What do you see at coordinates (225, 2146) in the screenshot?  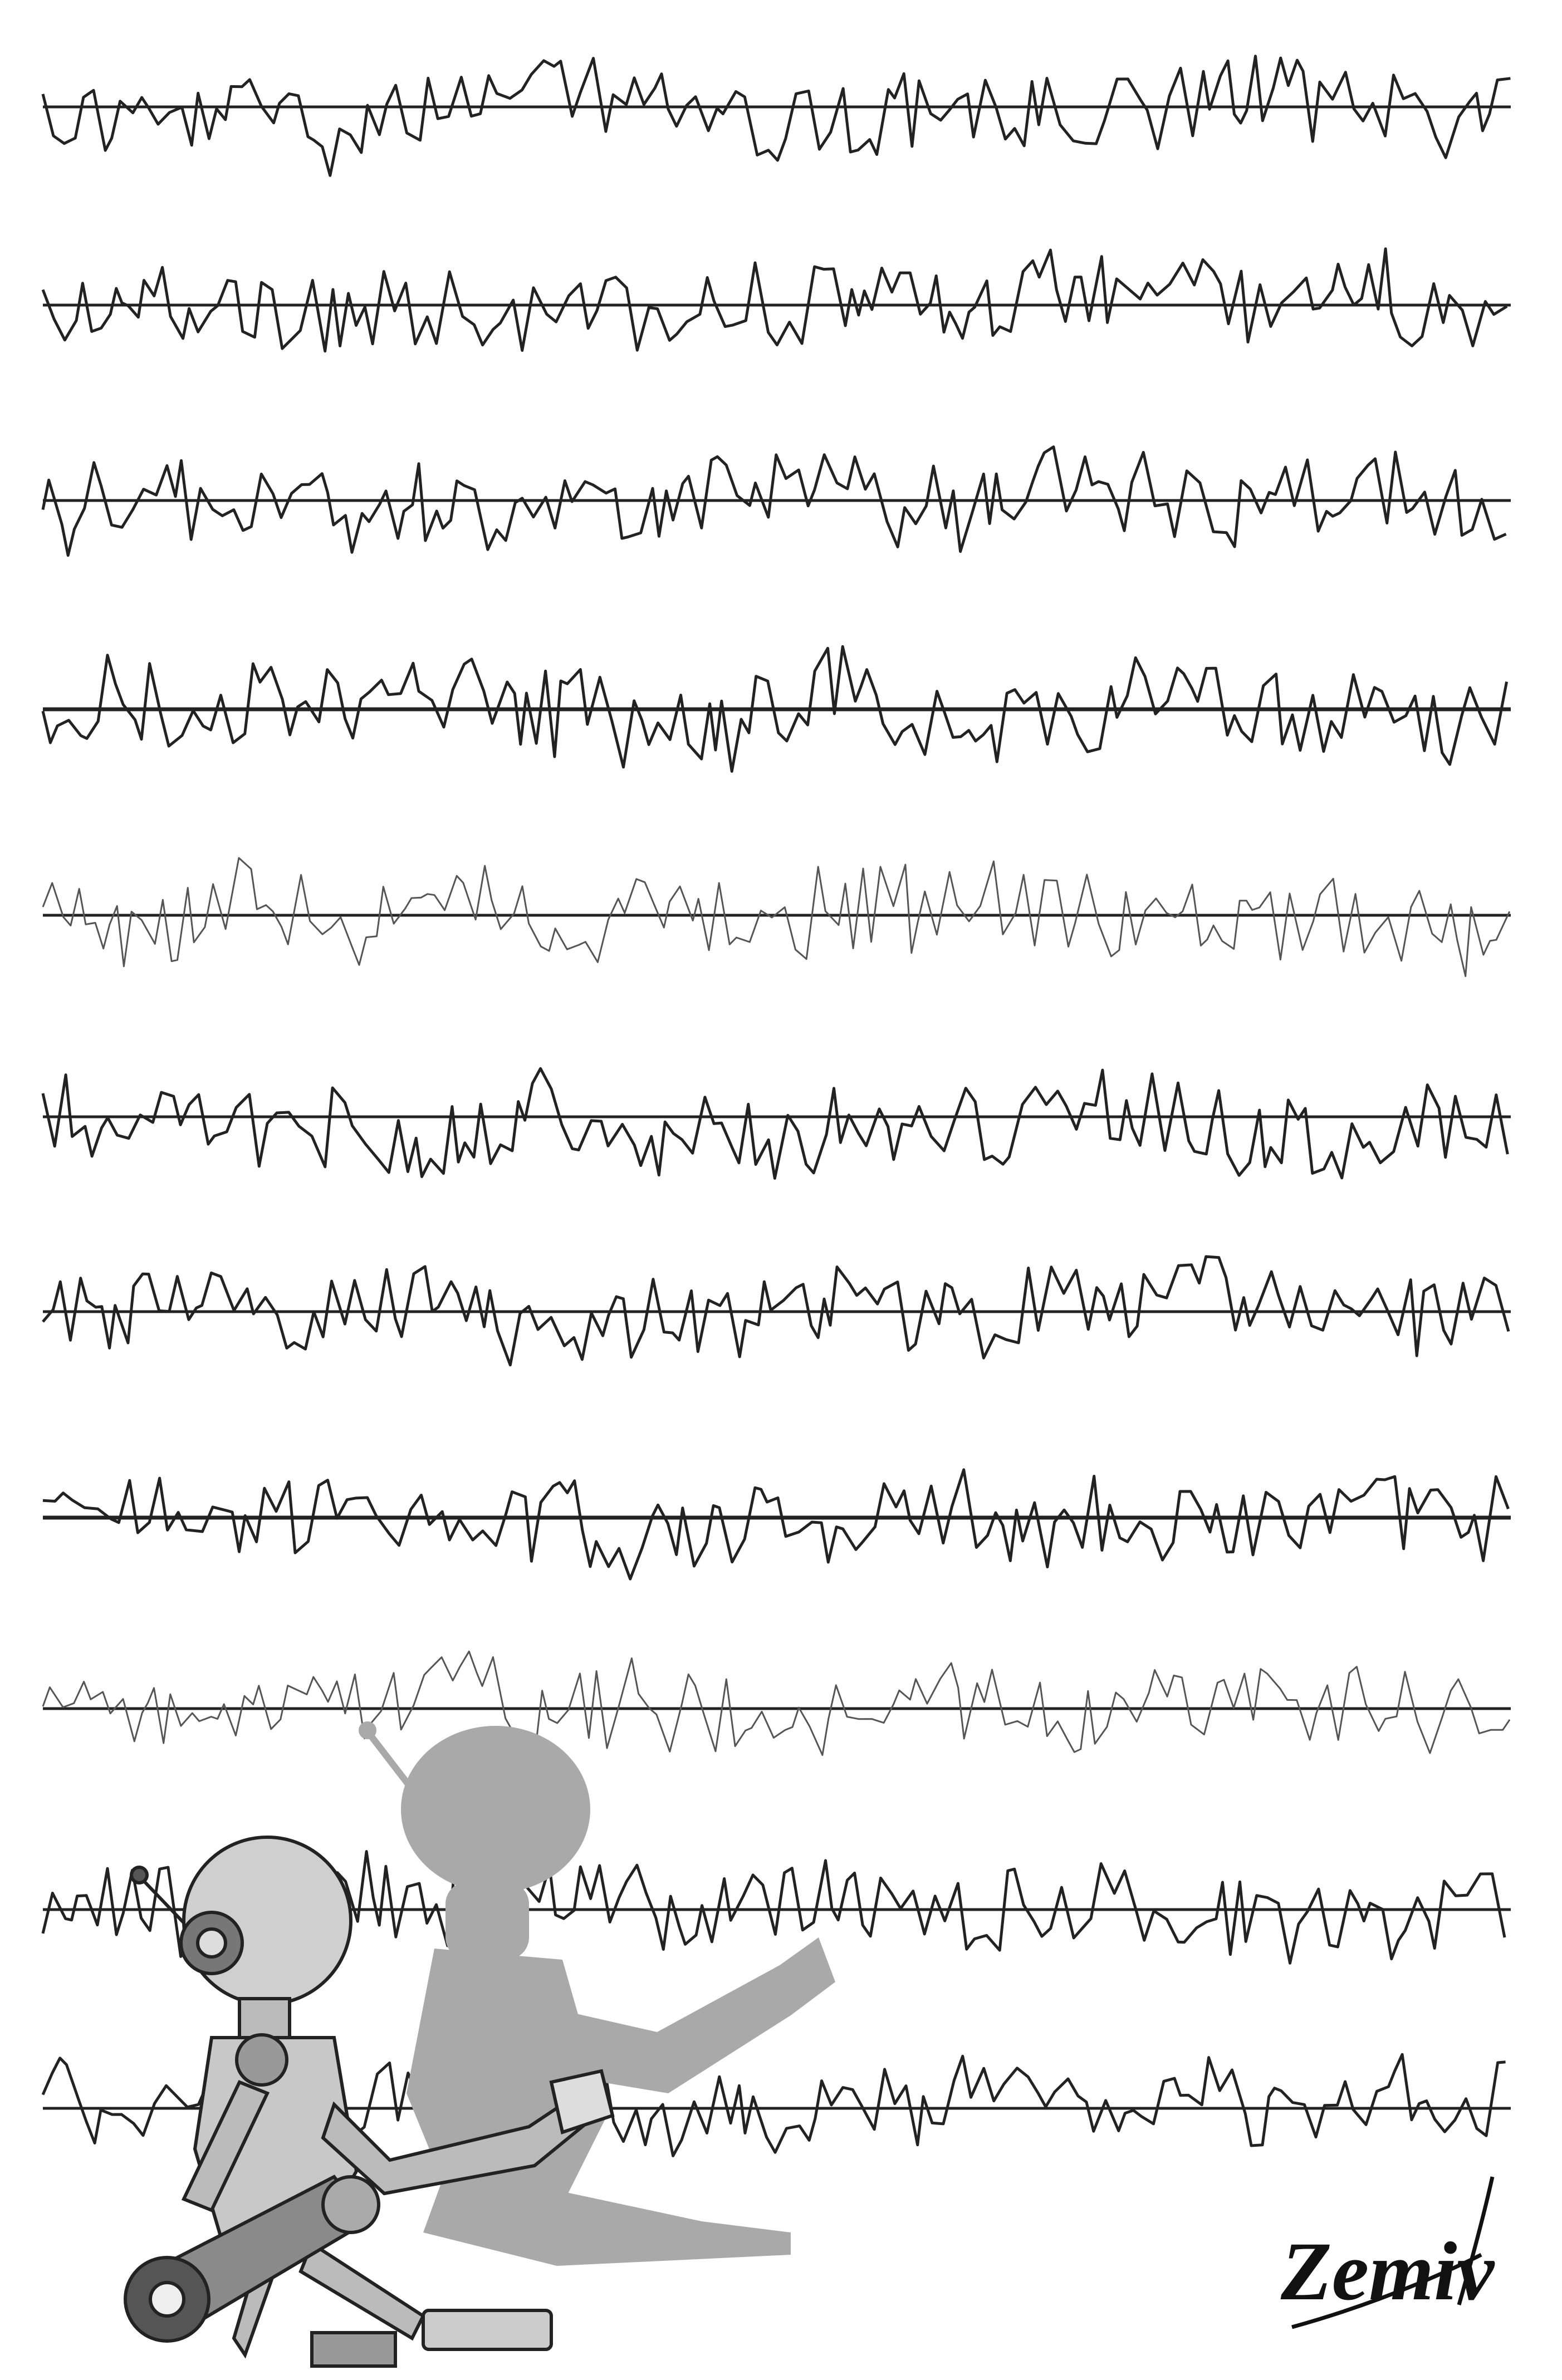 I see `left-arm` at bounding box center [225, 2146].